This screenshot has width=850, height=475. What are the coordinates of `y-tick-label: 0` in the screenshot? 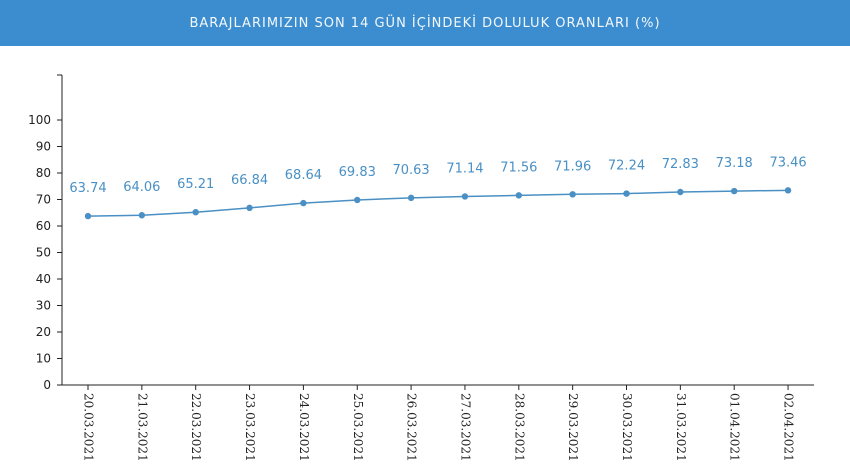 It's located at (47, 385).